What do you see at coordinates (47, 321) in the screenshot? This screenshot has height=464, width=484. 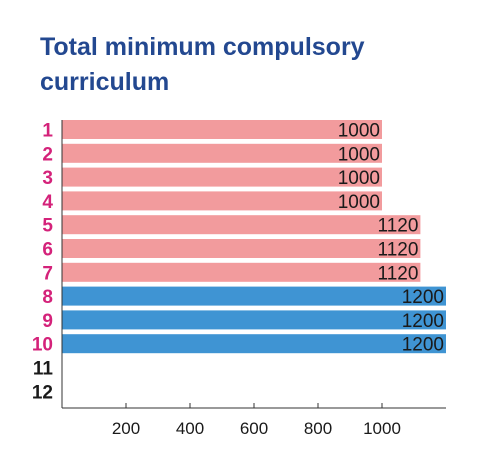 I see `category-label: 9` at bounding box center [47, 321].